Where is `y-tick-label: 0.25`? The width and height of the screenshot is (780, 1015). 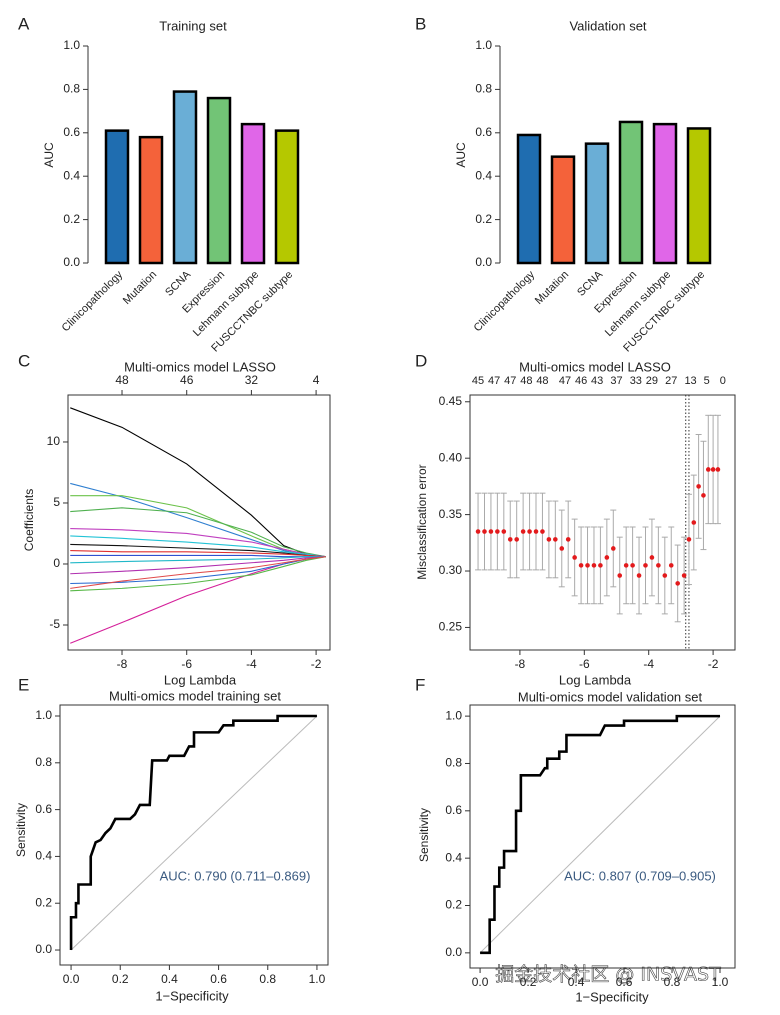 y-tick-label: 0.25 is located at coordinates (451, 627).